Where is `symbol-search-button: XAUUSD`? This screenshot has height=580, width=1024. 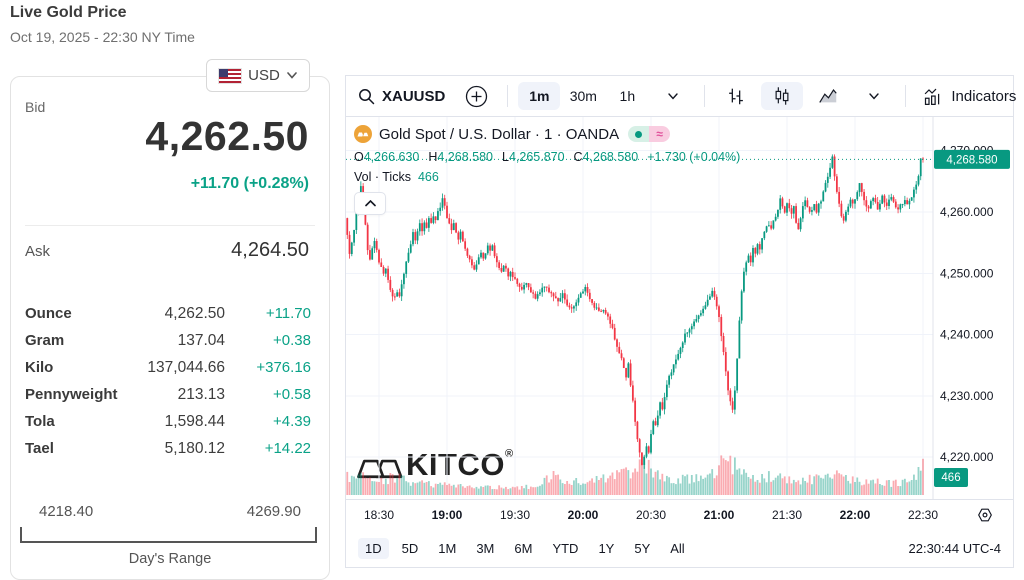 symbol-search-button: XAUUSD is located at coordinates (404, 96).